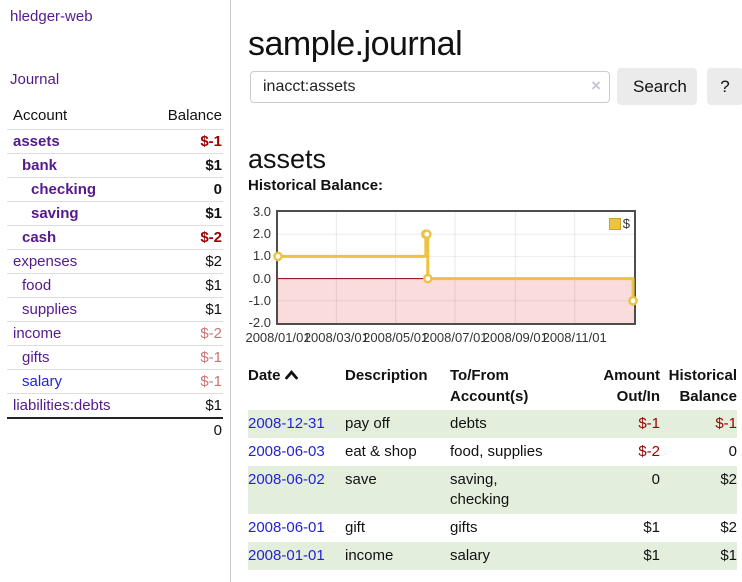 The height and width of the screenshot is (582, 742). I want to click on y-axis-tick-label: 2.0, so click(261, 234).